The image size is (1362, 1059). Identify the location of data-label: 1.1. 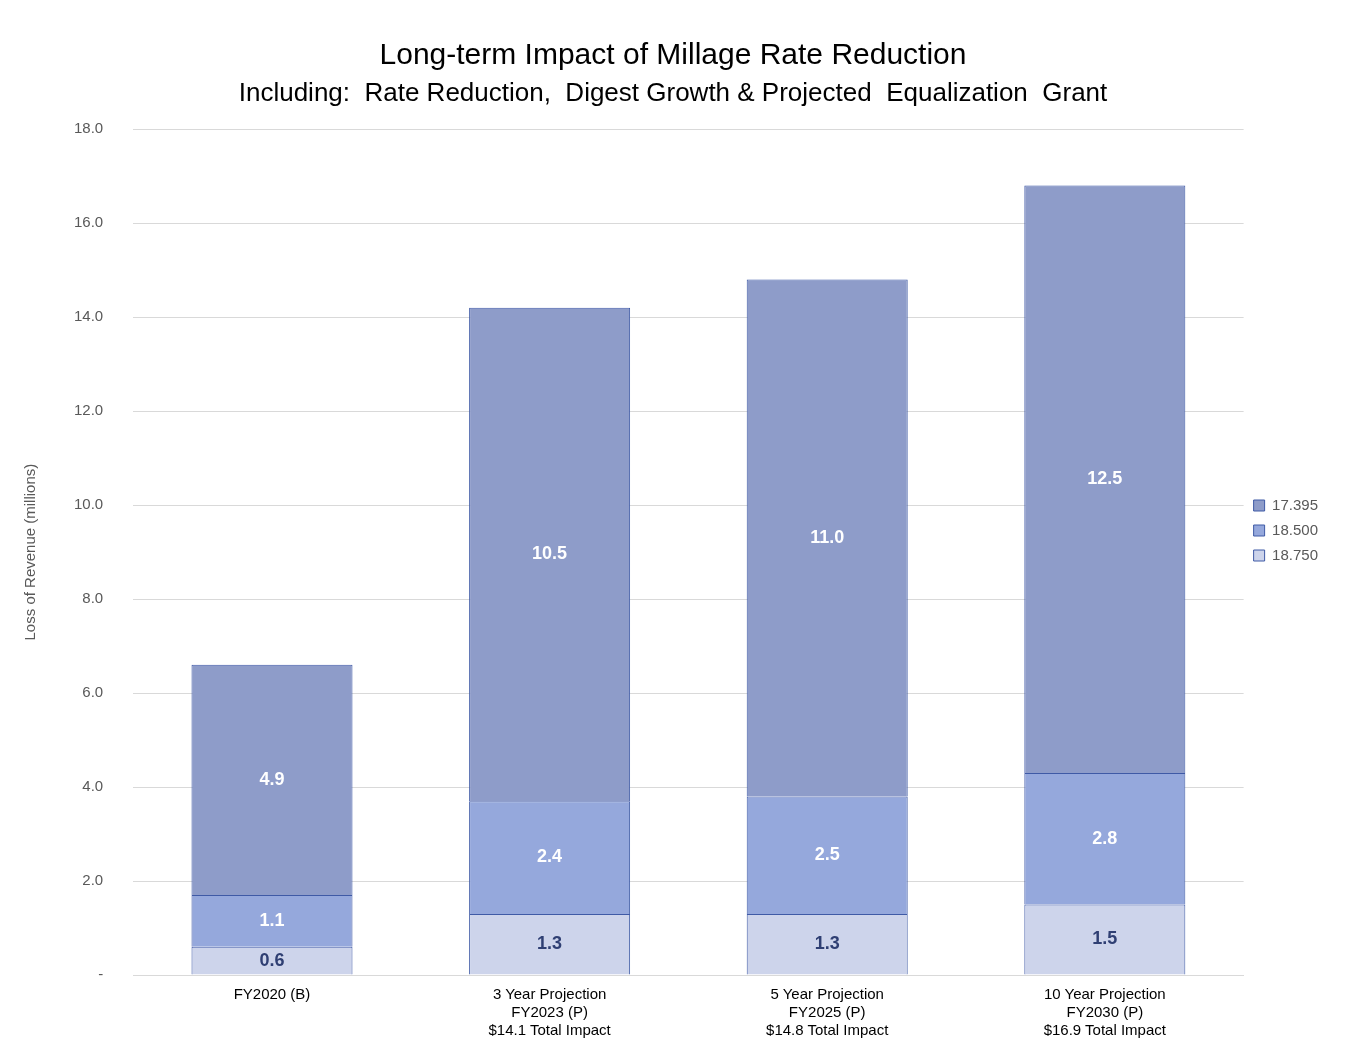
(272, 919).